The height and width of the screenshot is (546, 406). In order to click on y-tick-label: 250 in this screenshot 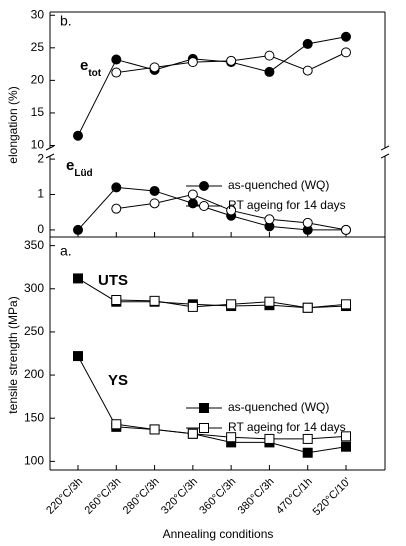, I will do `click(34, 331)`.